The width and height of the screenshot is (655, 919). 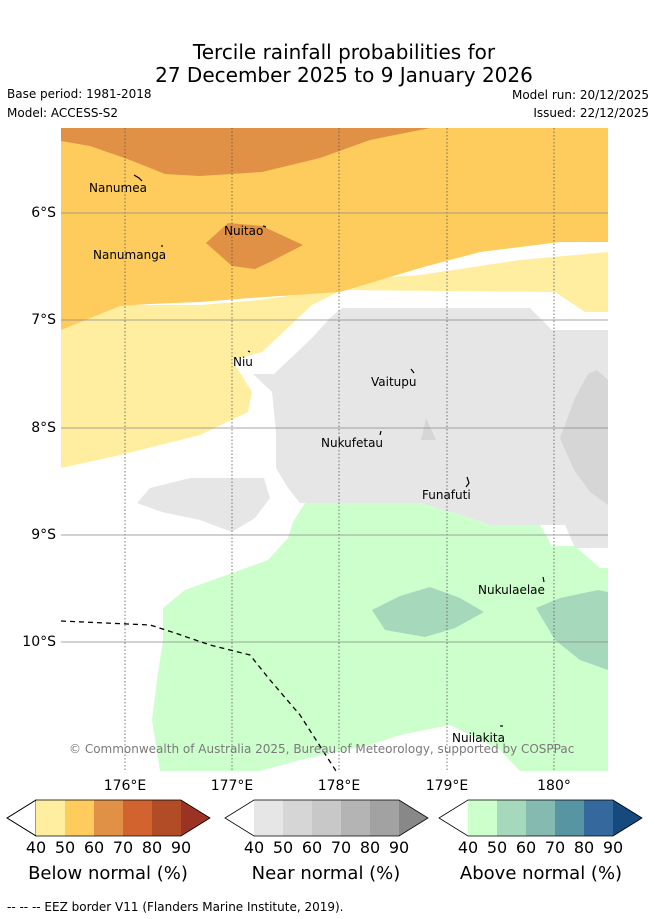 What do you see at coordinates (43, 213) in the screenshot?
I see `lat-label-6s: 6°S` at bounding box center [43, 213].